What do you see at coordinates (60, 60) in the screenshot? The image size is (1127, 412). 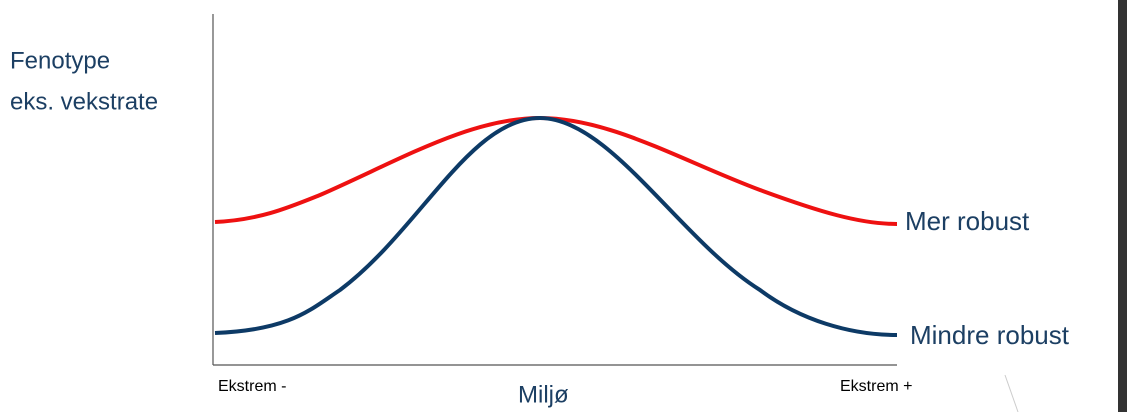 I see `y-label-line: Fenotype` at bounding box center [60, 60].